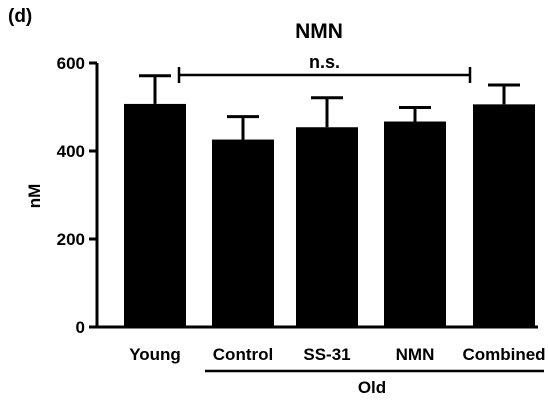 The image size is (548, 402). I want to click on y-tick-label: 0, so click(80, 327).